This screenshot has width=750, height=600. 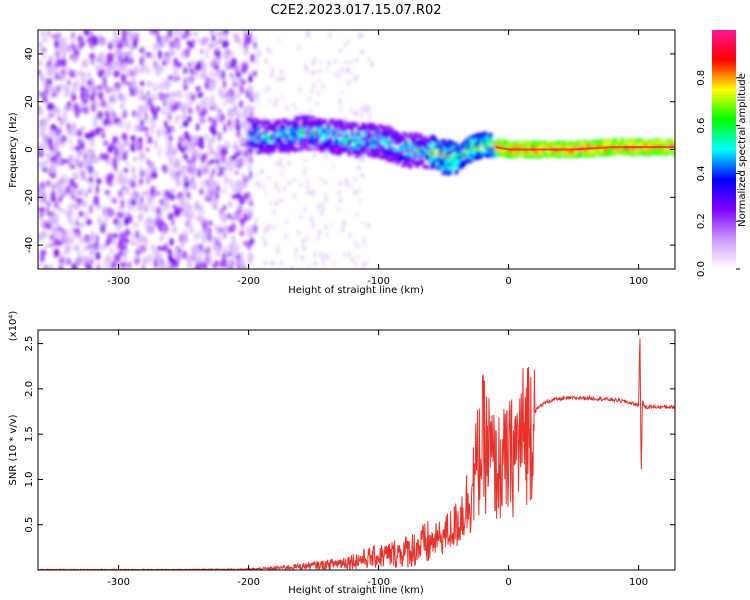 What do you see at coordinates (356, 590) in the screenshot?
I see `snr-x-axis-label: Height of straight line (km)` at bounding box center [356, 590].